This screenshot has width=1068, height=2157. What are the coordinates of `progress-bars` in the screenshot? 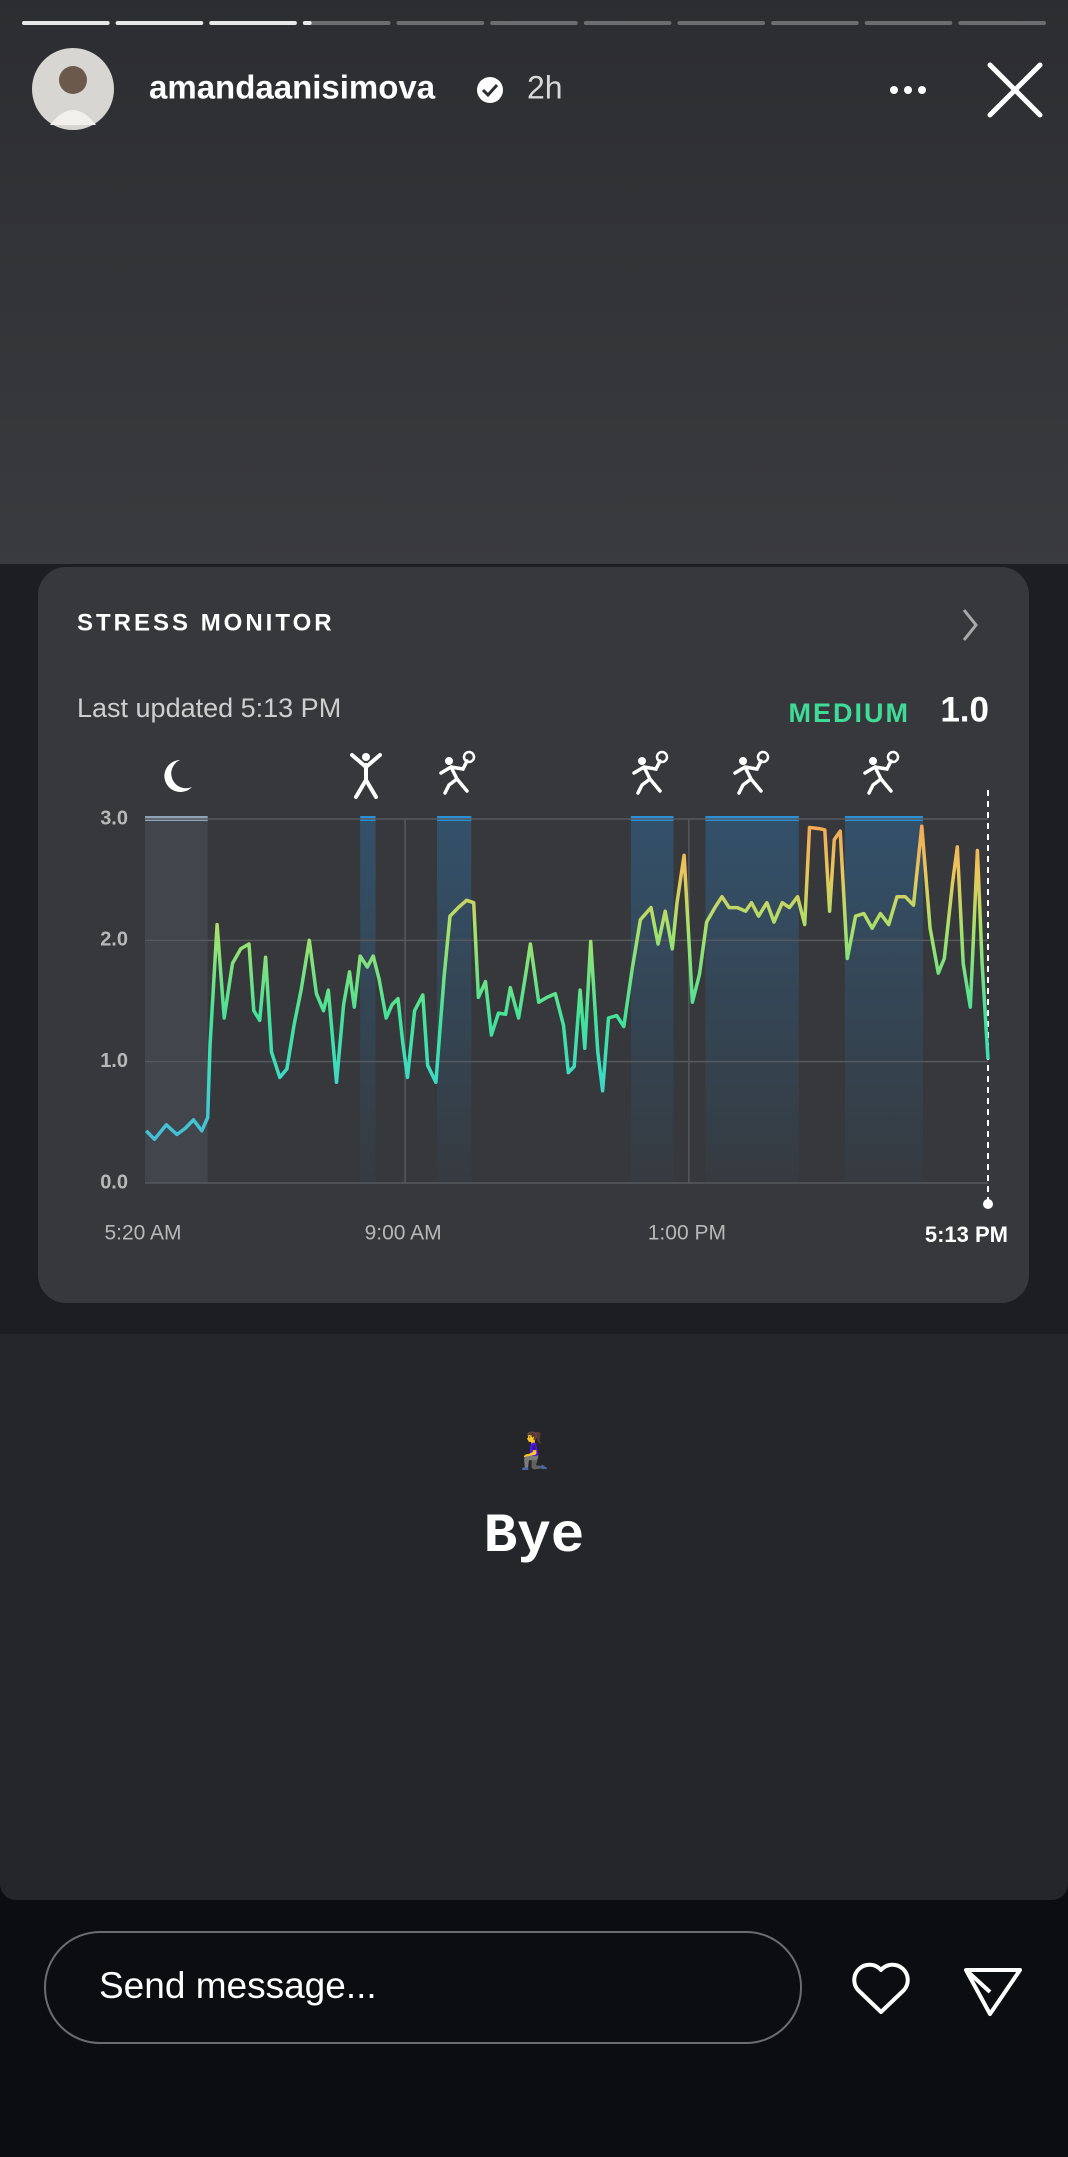 It's located at (534, 23).